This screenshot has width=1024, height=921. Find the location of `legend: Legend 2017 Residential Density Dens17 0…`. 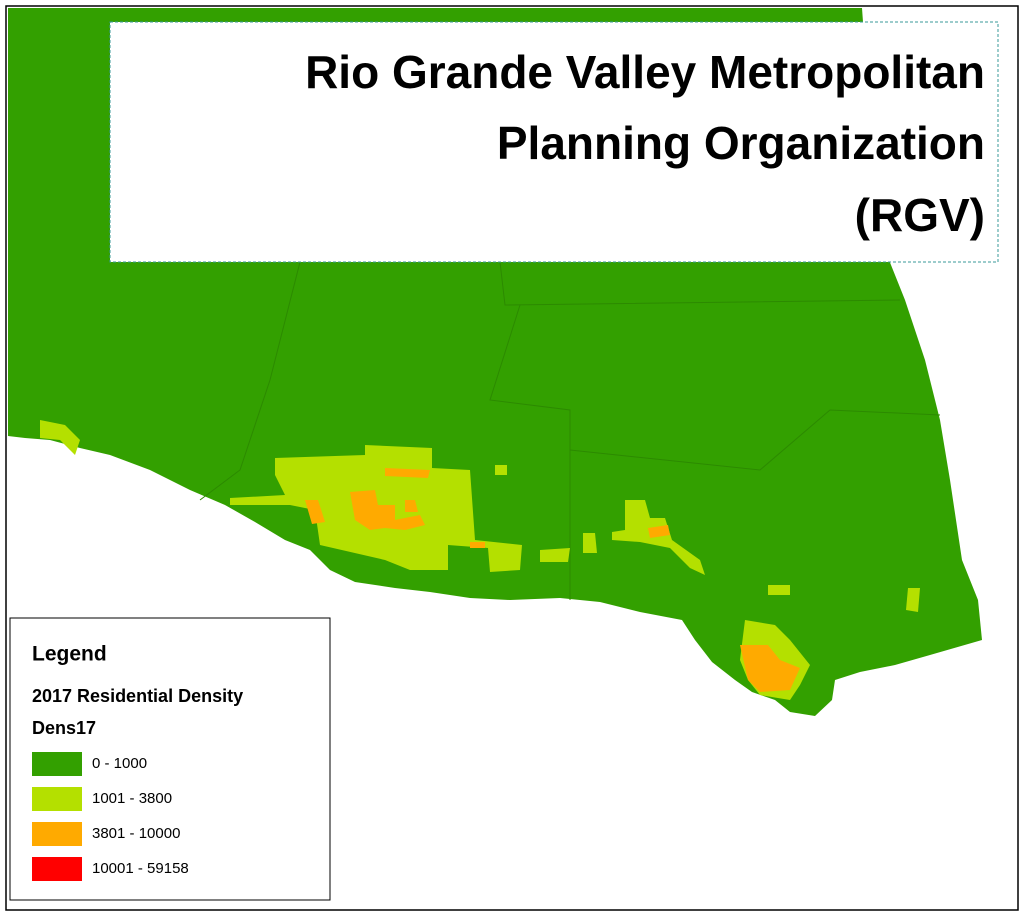

legend: Legend 2017 Residential Density Dens17 0… is located at coordinates (170, 759).